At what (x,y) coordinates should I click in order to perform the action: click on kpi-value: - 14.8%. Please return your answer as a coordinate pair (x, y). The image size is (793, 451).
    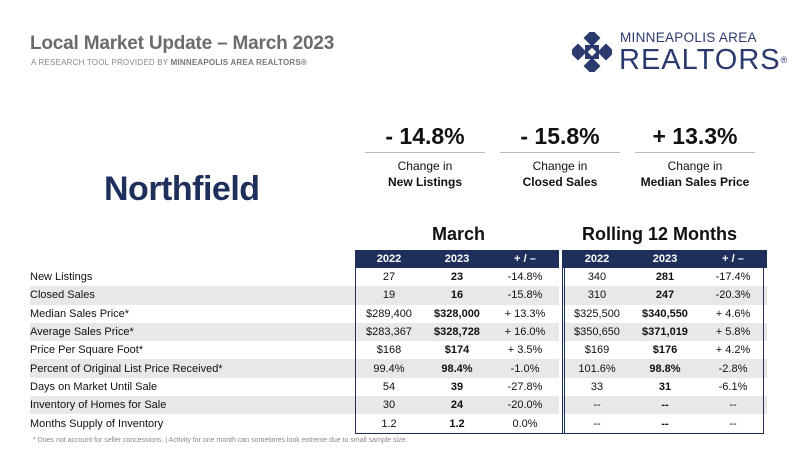
    Looking at the image, I should click on (425, 136).